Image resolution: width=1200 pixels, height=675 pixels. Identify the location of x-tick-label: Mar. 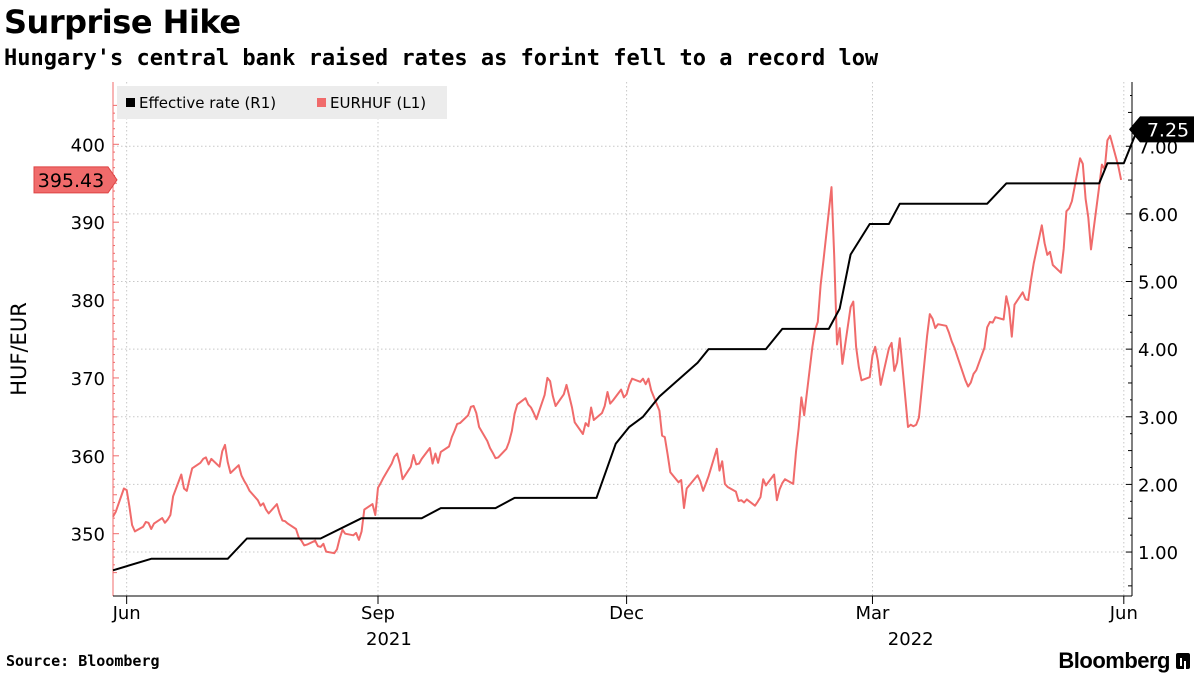
(872, 613).